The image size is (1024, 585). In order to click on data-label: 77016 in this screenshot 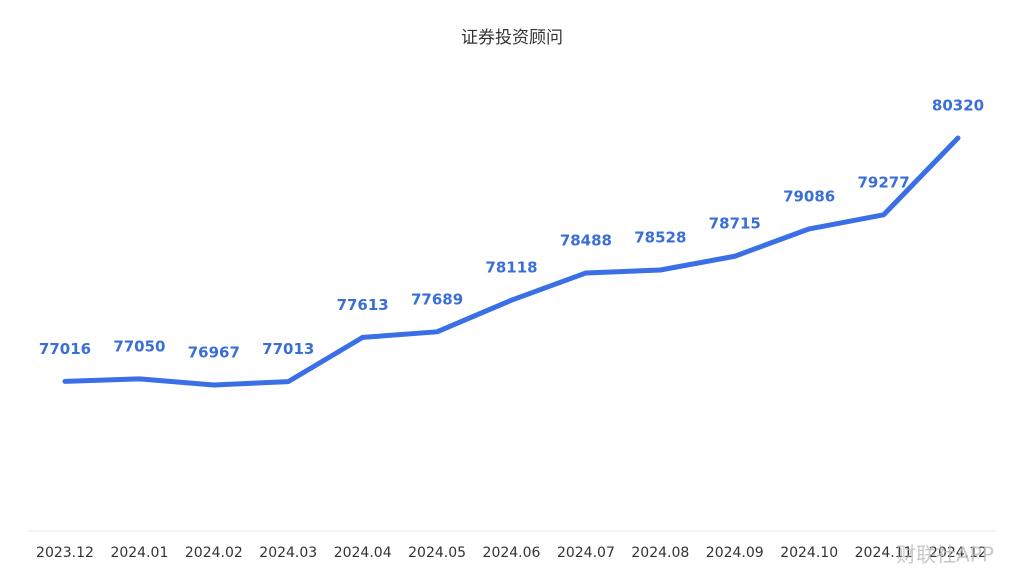, I will do `click(65, 349)`.